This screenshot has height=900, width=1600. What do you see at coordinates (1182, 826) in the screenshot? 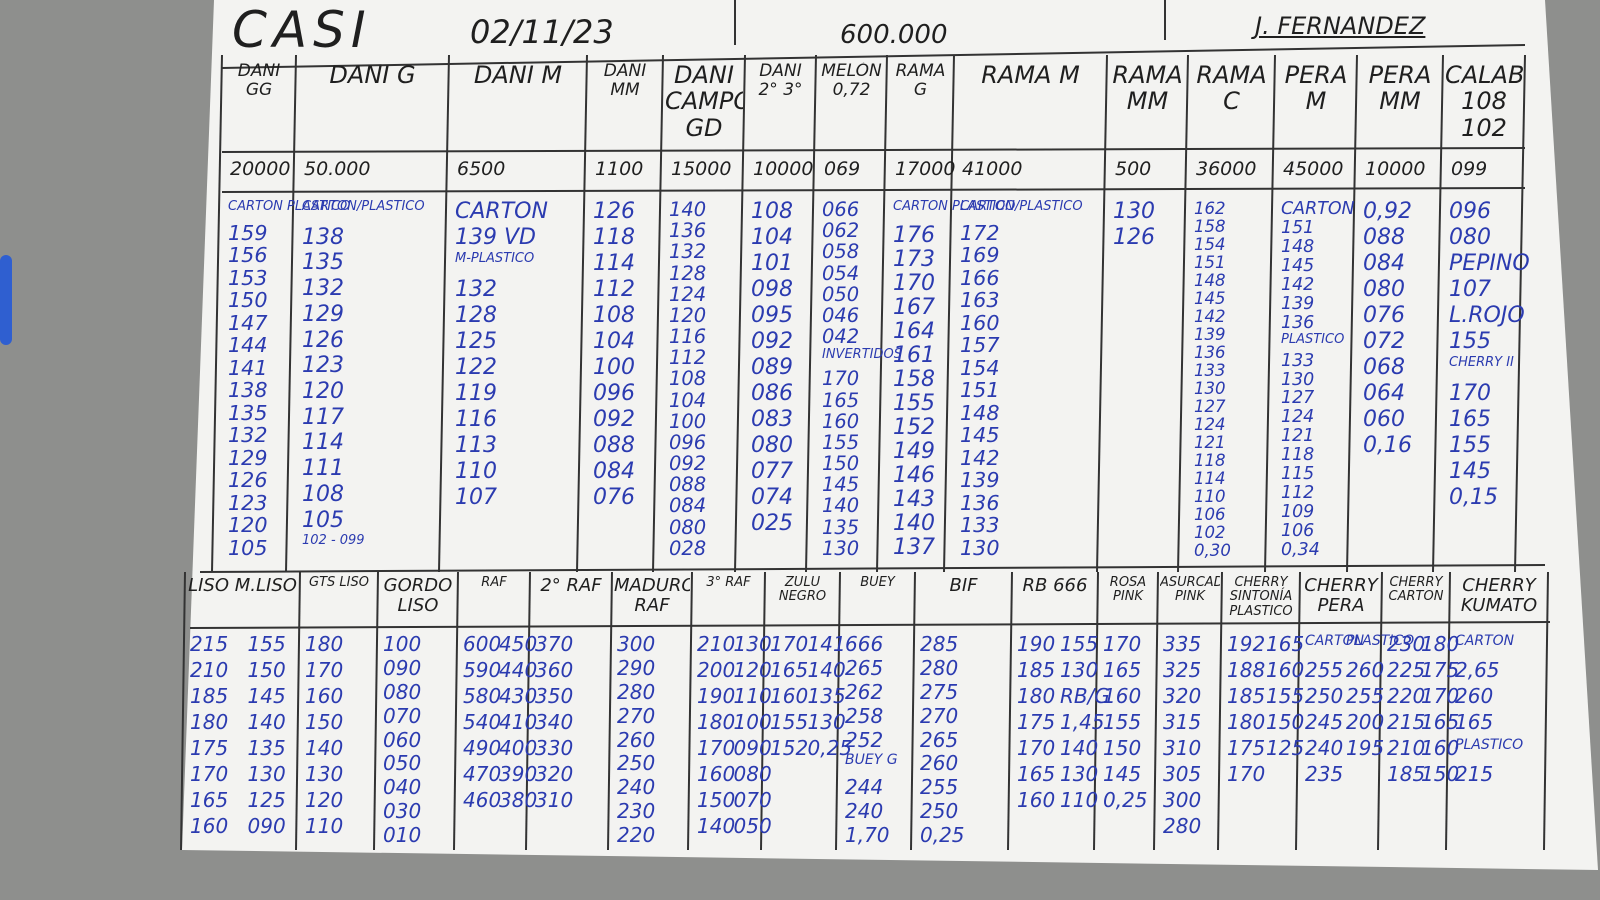
I see `section-item: 280` at bounding box center [1182, 826].